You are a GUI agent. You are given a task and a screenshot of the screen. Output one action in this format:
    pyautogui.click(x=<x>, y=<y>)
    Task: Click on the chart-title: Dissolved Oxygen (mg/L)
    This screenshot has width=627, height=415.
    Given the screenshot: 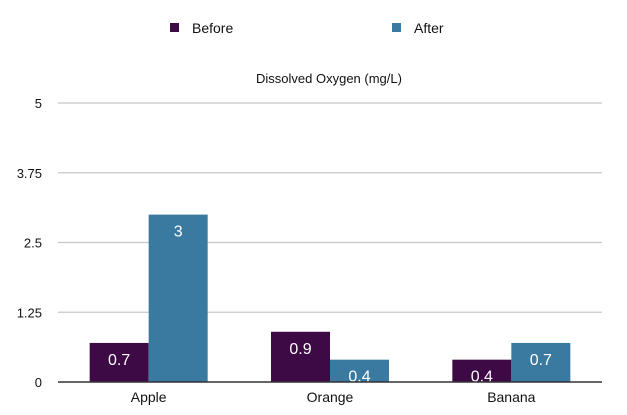 What is the action you would take?
    pyautogui.click(x=329, y=78)
    